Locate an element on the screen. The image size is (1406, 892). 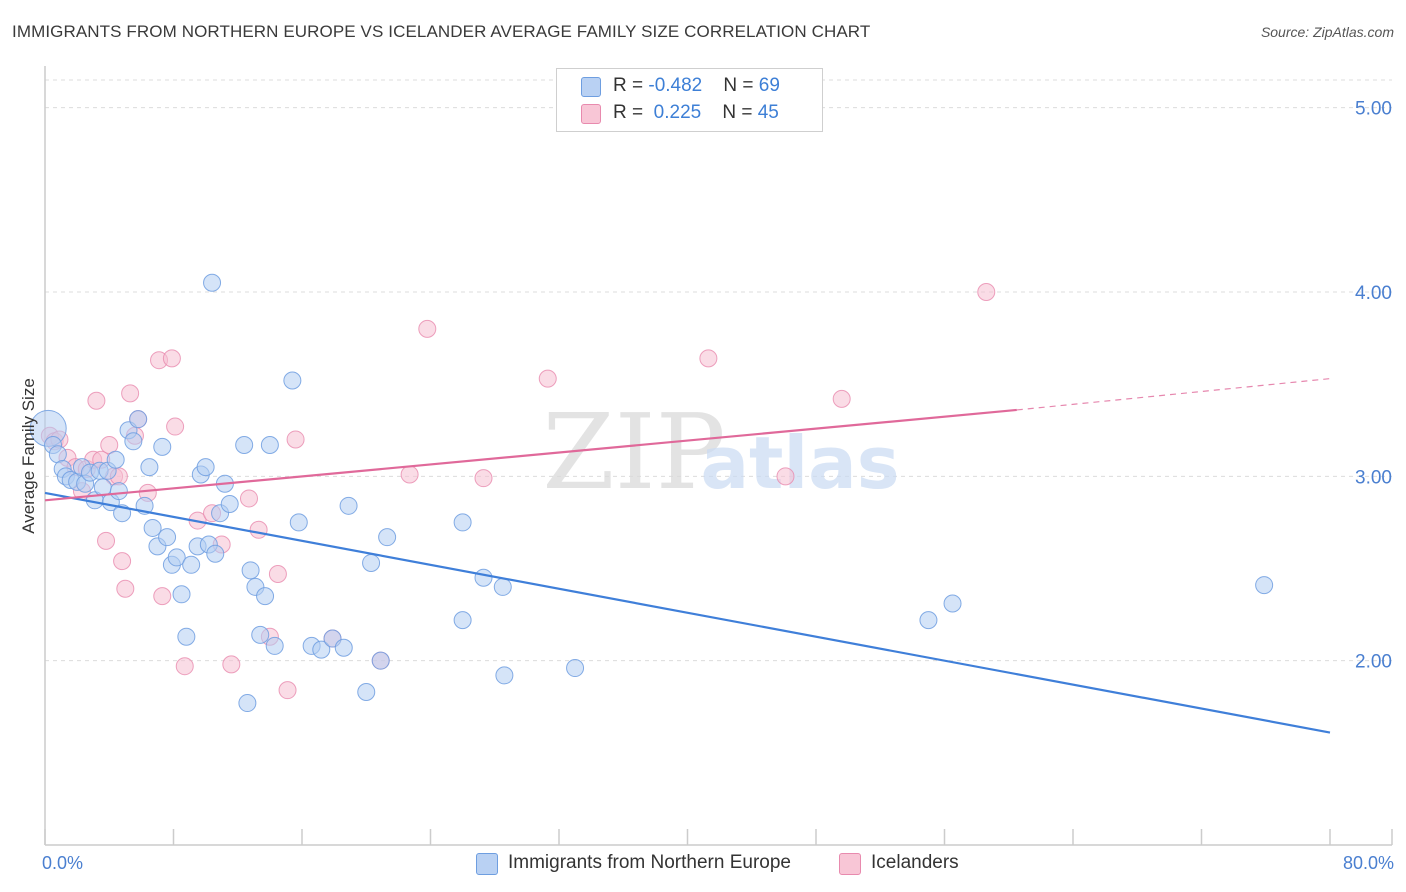
legend-pink-n-label: N = is located at coordinates (740, 112).